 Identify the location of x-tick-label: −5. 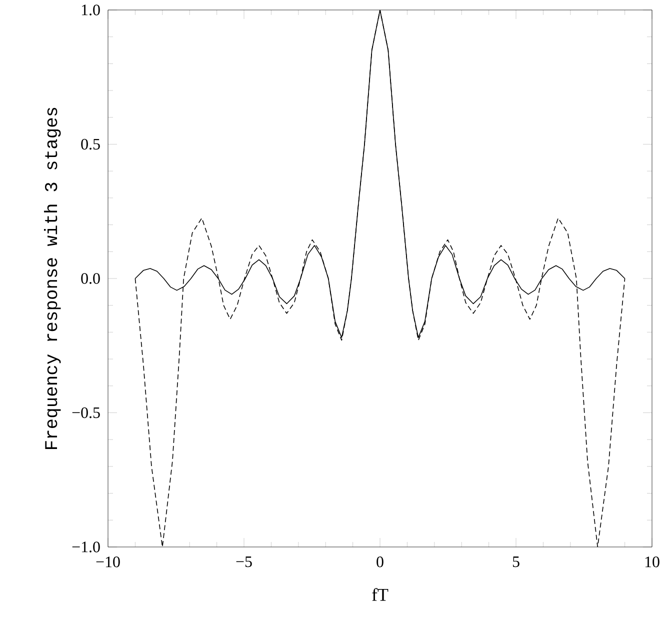
(244, 562).